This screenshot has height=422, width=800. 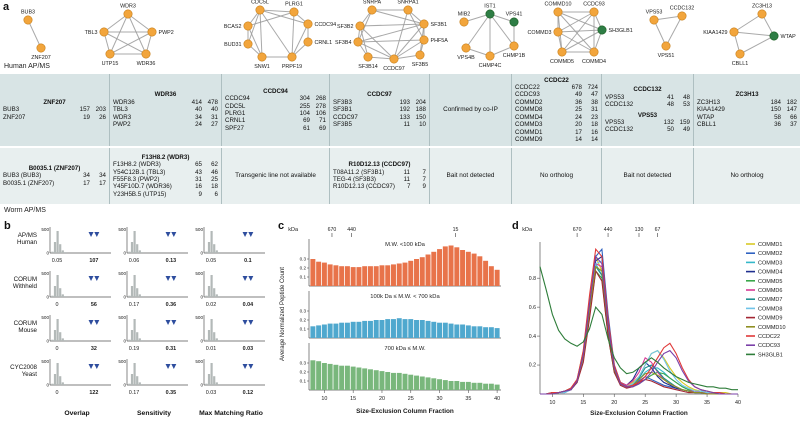 I want to click on table-row: Y23H5B.5 (UTP15) 9 6, so click(x=165, y=194).